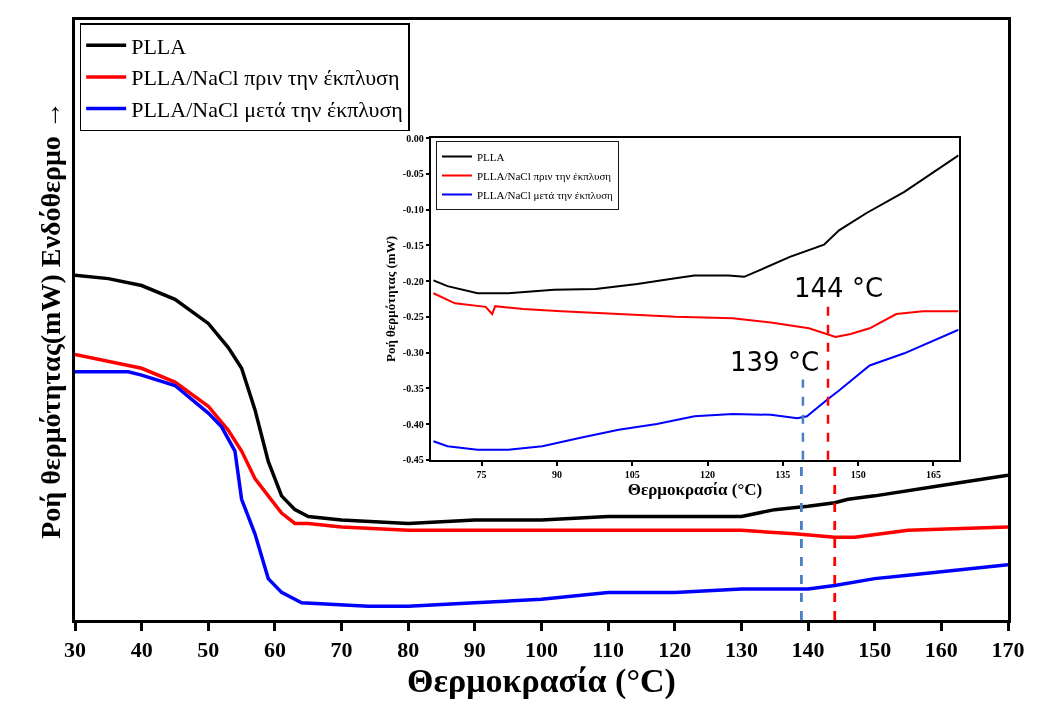 The width and height of the screenshot is (1037, 717). What do you see at coordinates (632, 474) in the screenshot?
I see `x-tick-label: 105` at bounding box center [632, 474].